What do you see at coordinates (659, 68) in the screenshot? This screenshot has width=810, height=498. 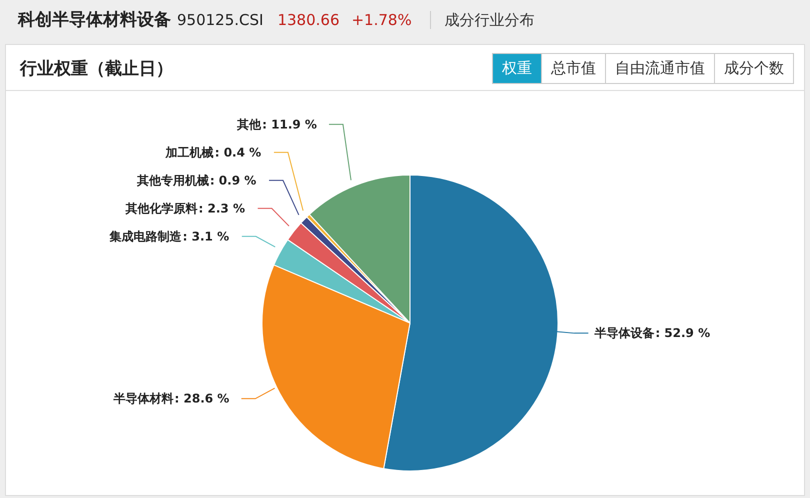 I see `text: 自由流通市值` at bounding box center [659, 68].